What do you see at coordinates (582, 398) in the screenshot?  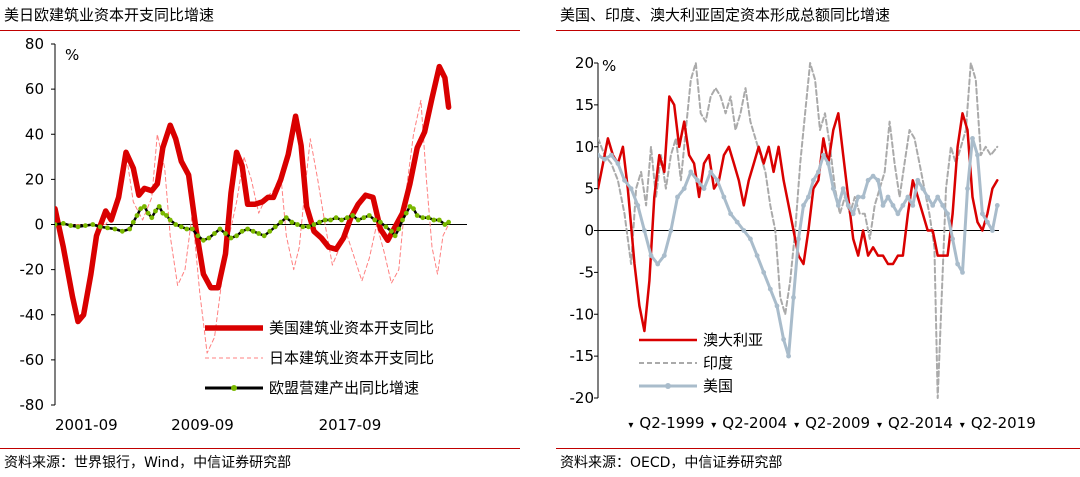 I see `right-y-tick-label: -20` at bounding box center [582, 398].